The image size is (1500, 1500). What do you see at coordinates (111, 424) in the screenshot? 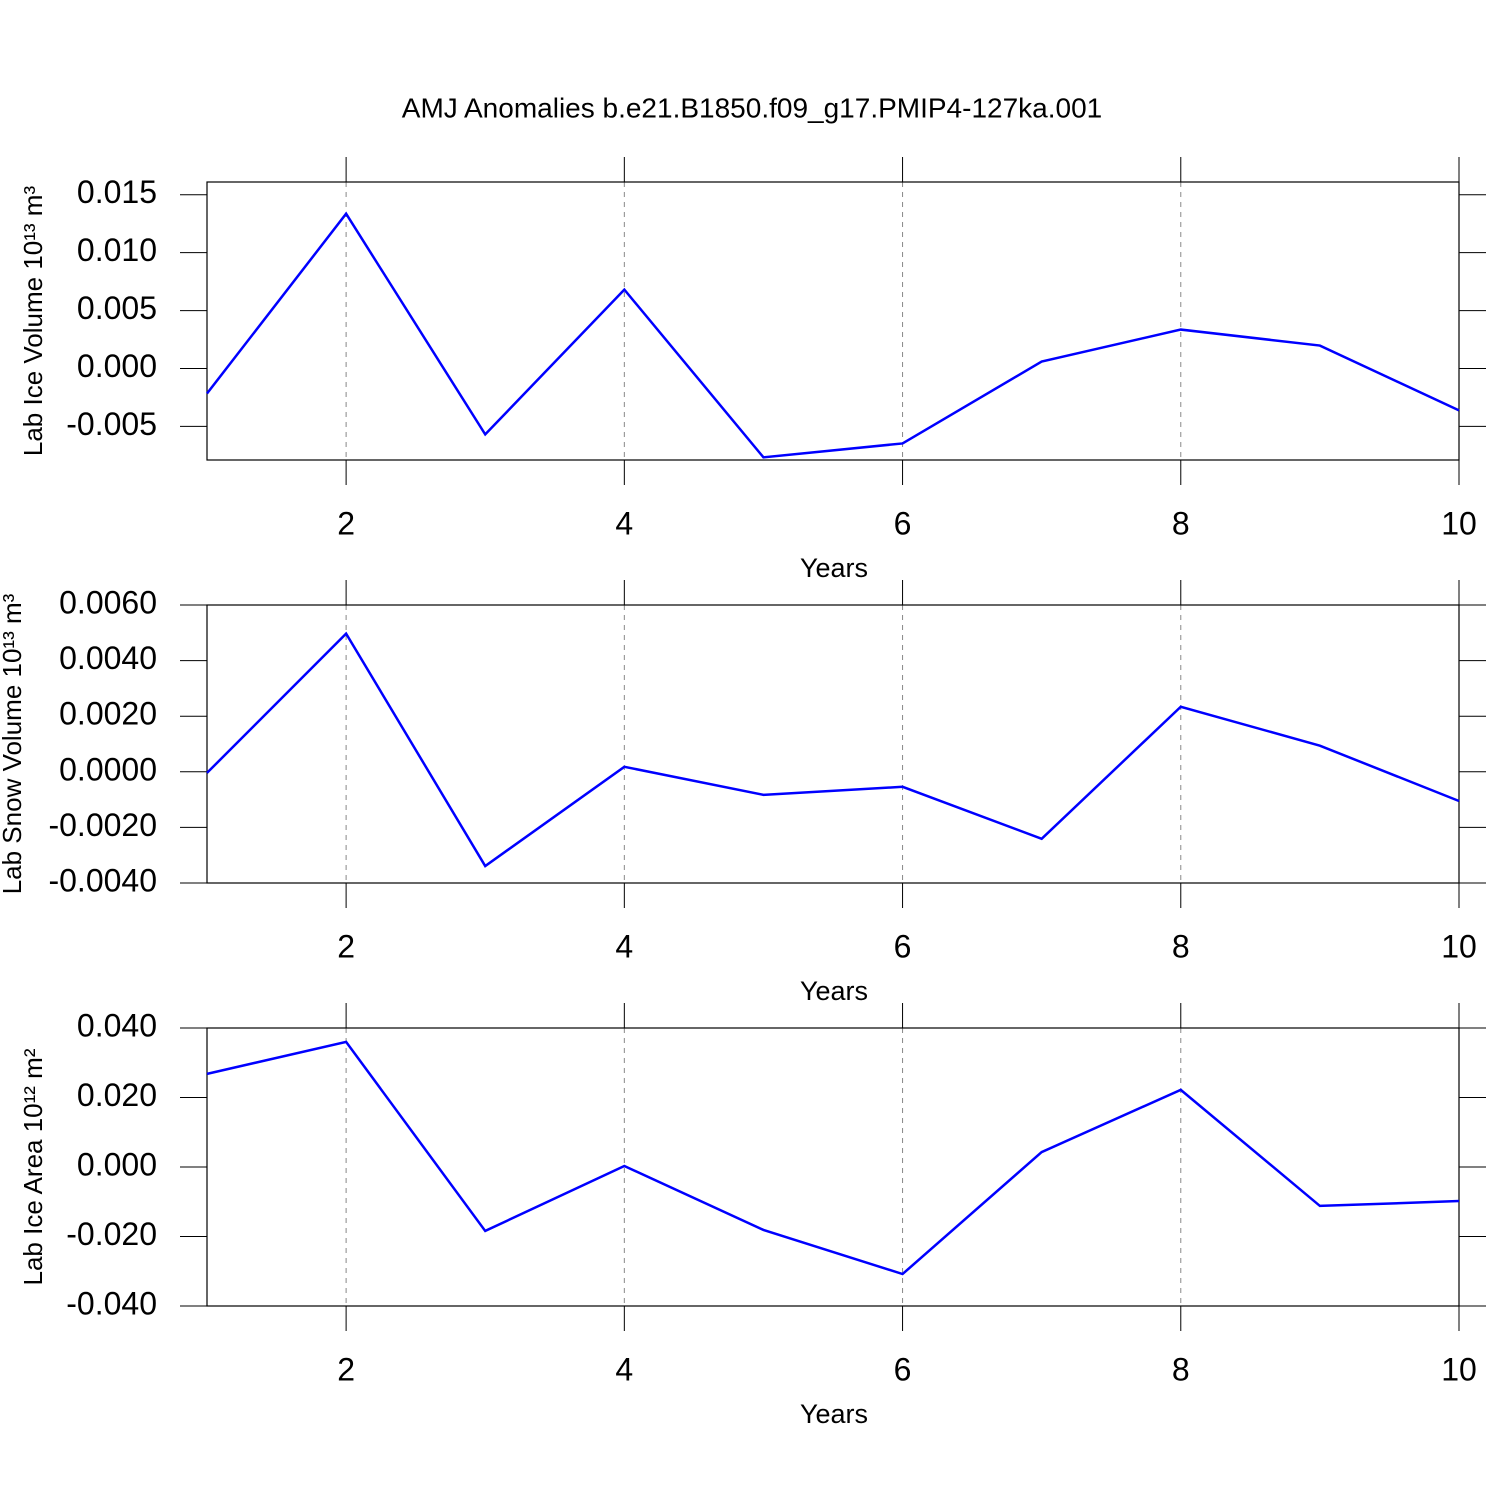
I see `y-tick-label: -0.005` at bounding box center [111, 424].